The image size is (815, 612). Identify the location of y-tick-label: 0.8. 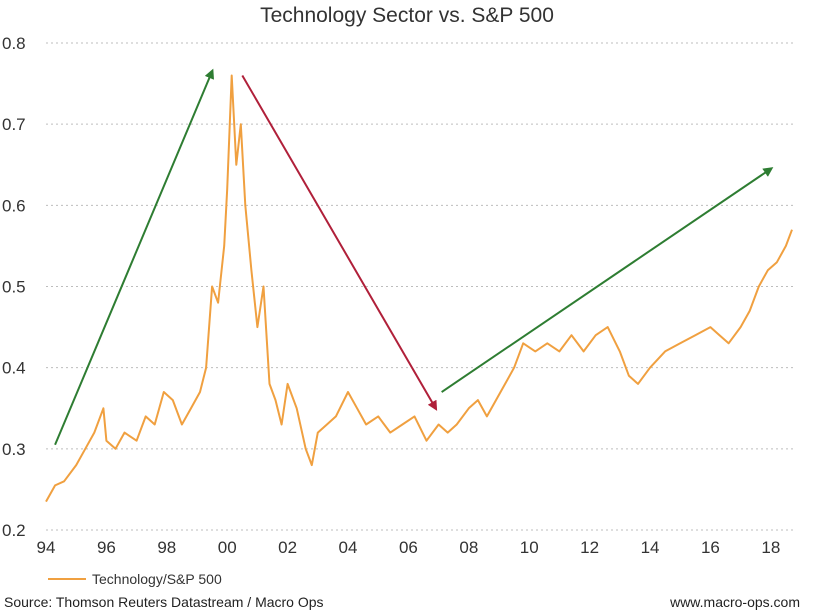
(14, 43).